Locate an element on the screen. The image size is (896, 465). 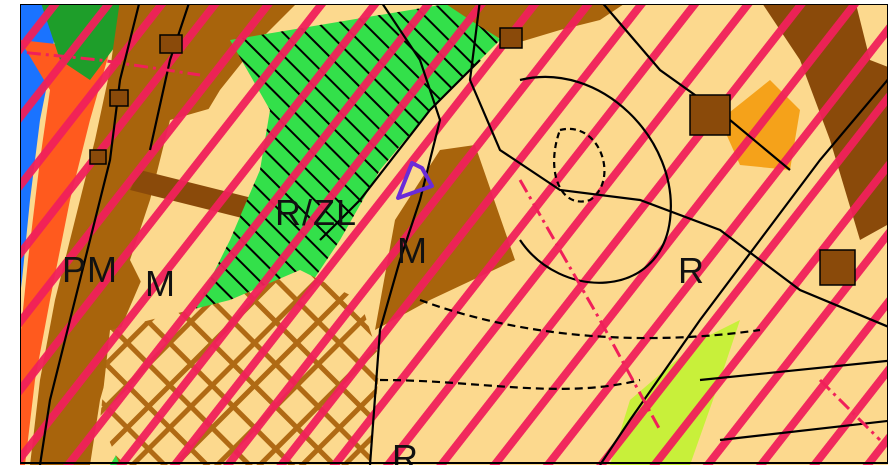
label-r-zl: R/ZL is located at coordinates (316, 212).